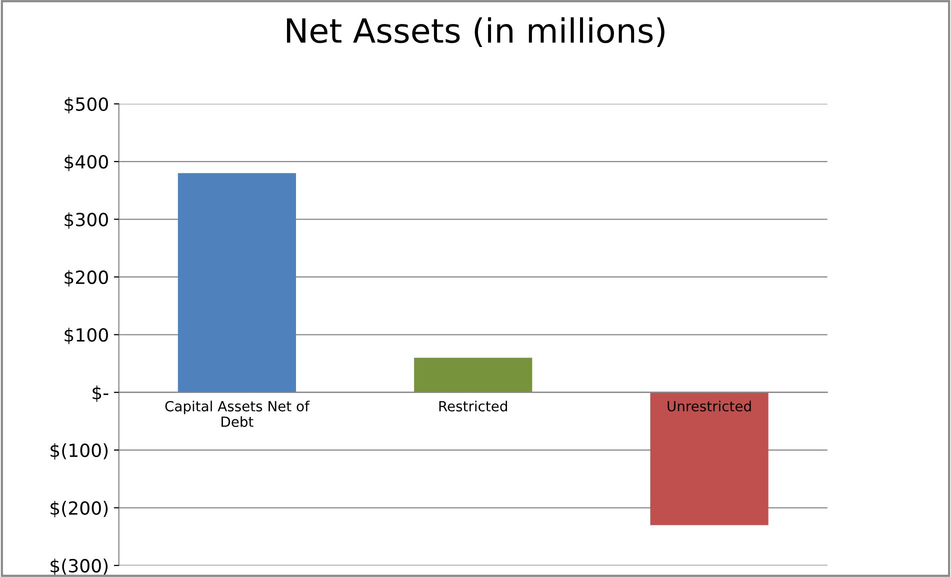 The height and width of the screenshot is (577, 951). I want to click on y-tick-label: $300, so click(86, 220).